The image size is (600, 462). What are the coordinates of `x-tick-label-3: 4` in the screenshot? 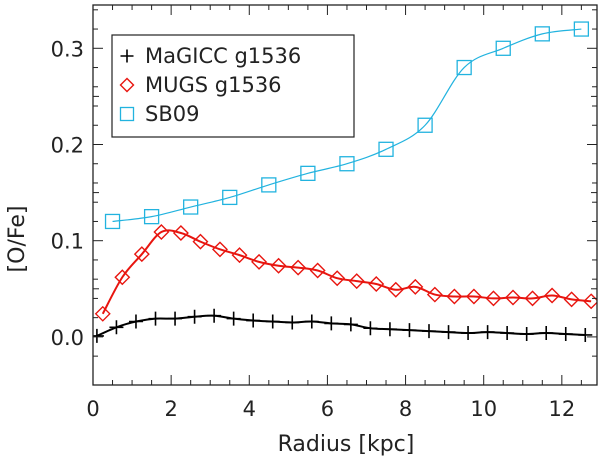 It's located at (249, 409).